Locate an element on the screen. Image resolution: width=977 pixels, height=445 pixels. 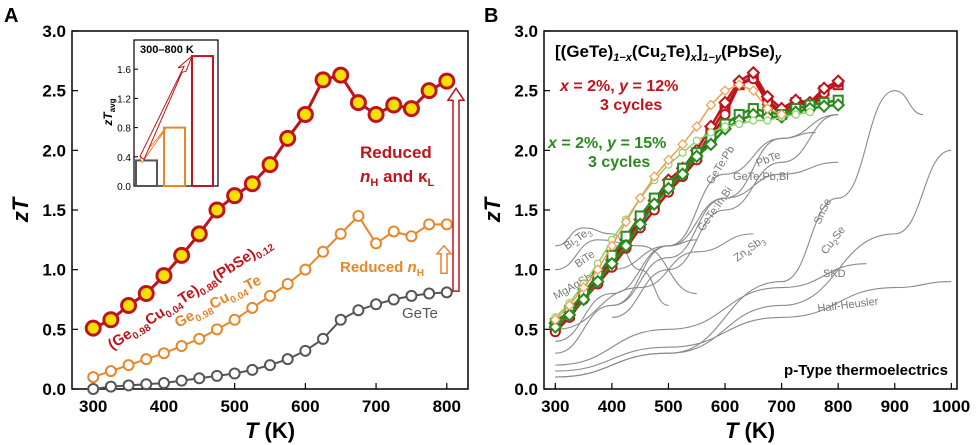
ann-red-y: y is located at coordinates (623, 86).